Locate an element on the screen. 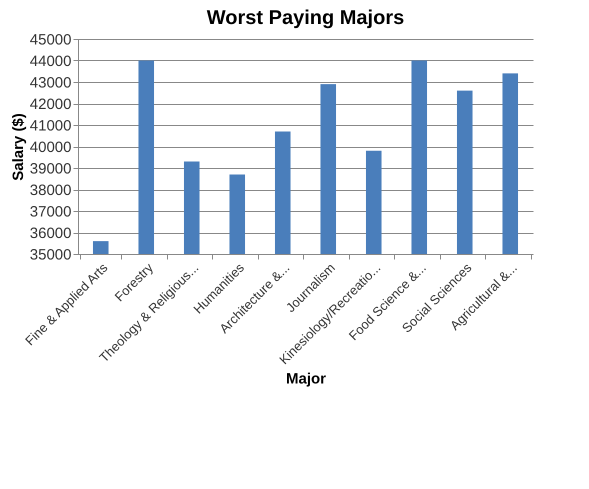 Image resolution: width=589 pixels, height=489 pixels. chart-title: Worst Paying Majors is located at coordinates (305, 18).